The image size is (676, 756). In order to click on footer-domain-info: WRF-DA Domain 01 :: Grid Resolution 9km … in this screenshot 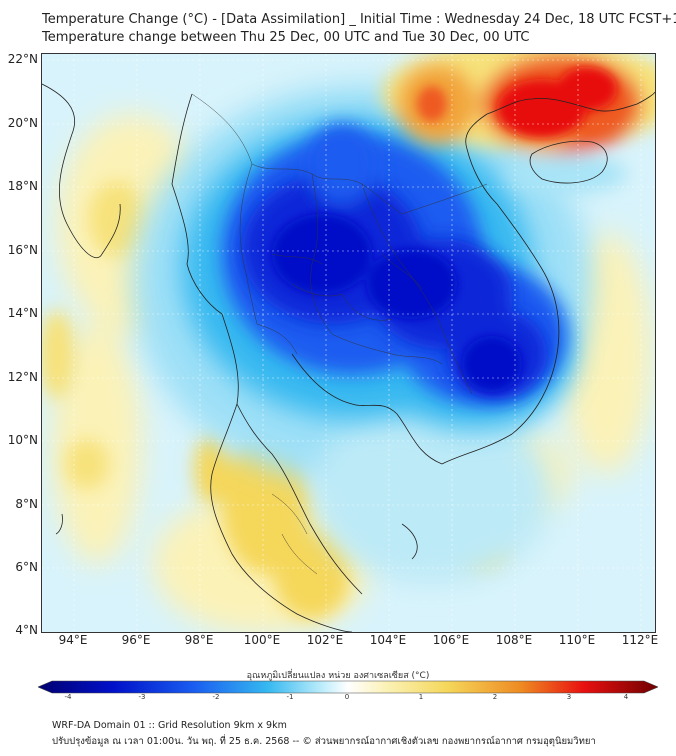, I will do `click(169, 725)`.